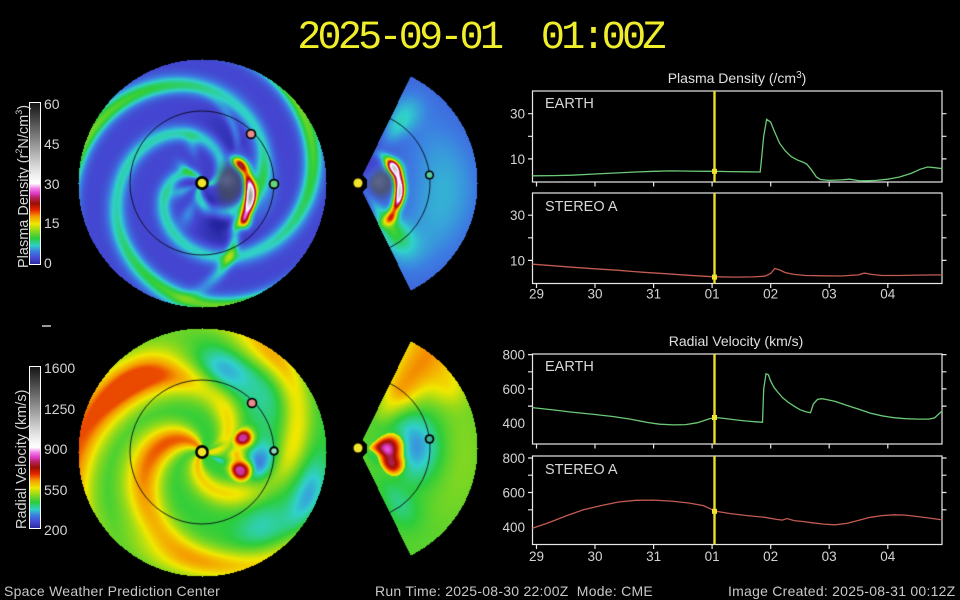 The height and width of the screenshot is (600, 960). Describe the element at coordinates (737, 78) in the screenshot. I see `svg-text: Plasma Density (/cm3)` at that location.